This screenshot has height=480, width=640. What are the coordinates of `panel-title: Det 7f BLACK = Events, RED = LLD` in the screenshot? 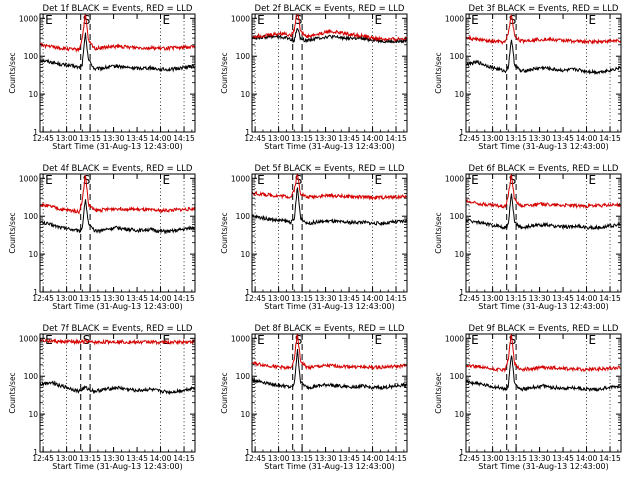 It's located at (118, 329).